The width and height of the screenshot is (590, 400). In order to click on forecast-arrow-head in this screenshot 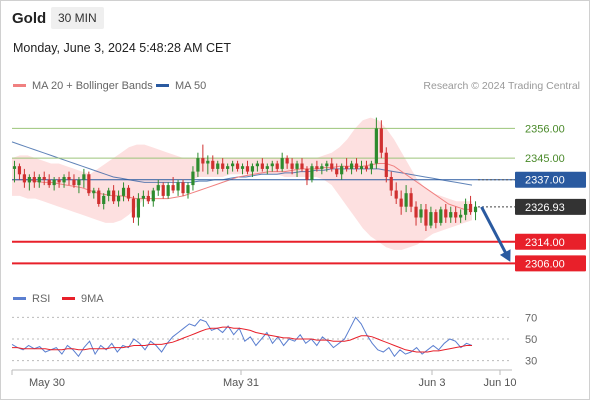, I will do `click(505, 255)`.